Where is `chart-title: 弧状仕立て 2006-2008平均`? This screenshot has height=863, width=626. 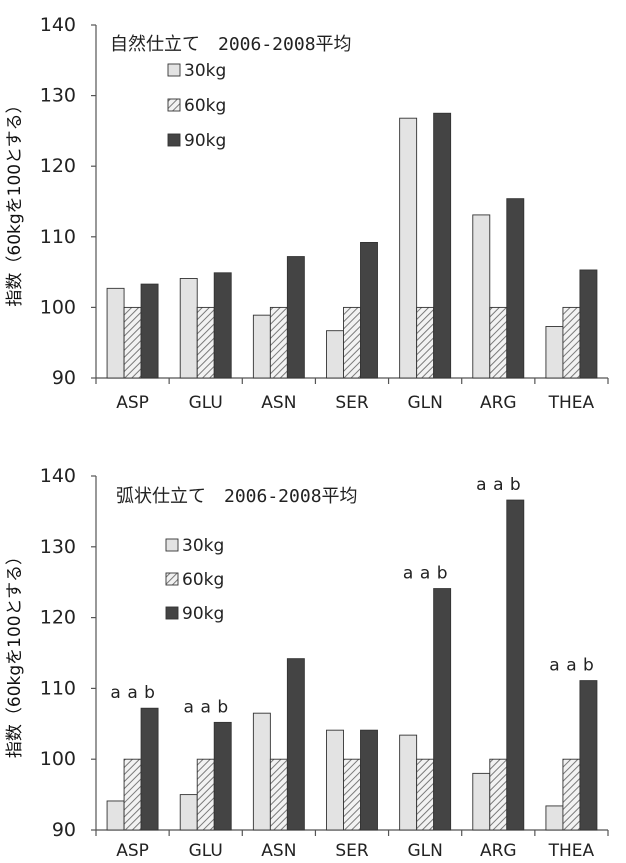 chart-title: 弧状仕立て 2006-2008平均 is located at coordinates (237, 496).